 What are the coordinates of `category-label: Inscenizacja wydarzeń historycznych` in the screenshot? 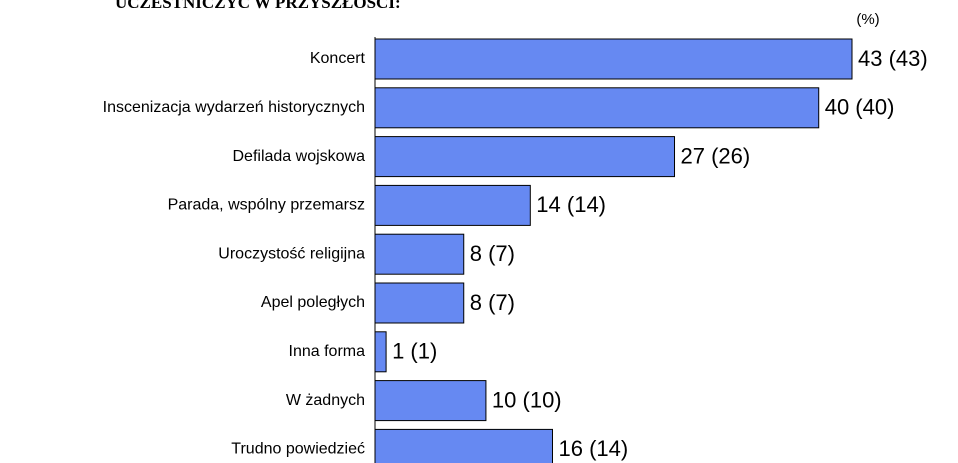 It's located at (234, 107).